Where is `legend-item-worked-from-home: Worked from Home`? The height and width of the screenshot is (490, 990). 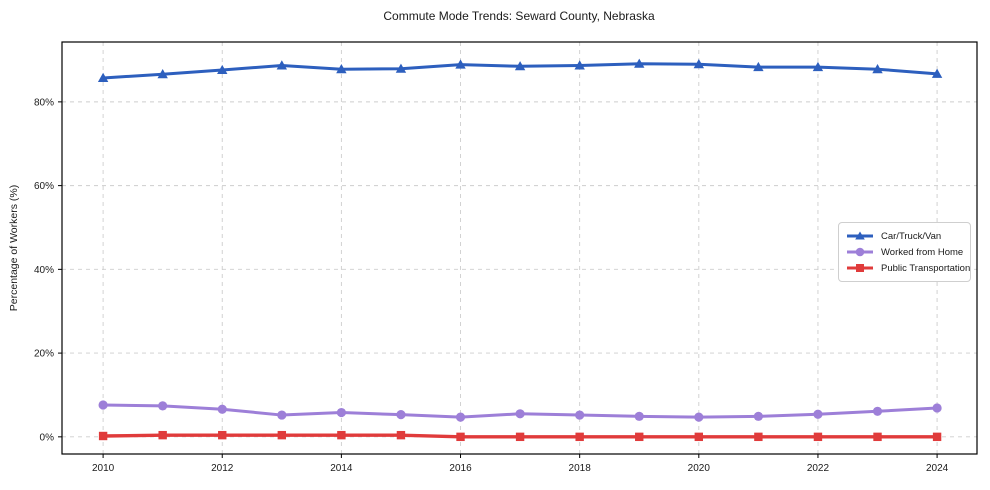
legend-item-worked-from-home: Worked from Home is located at coordinates (905, 252).